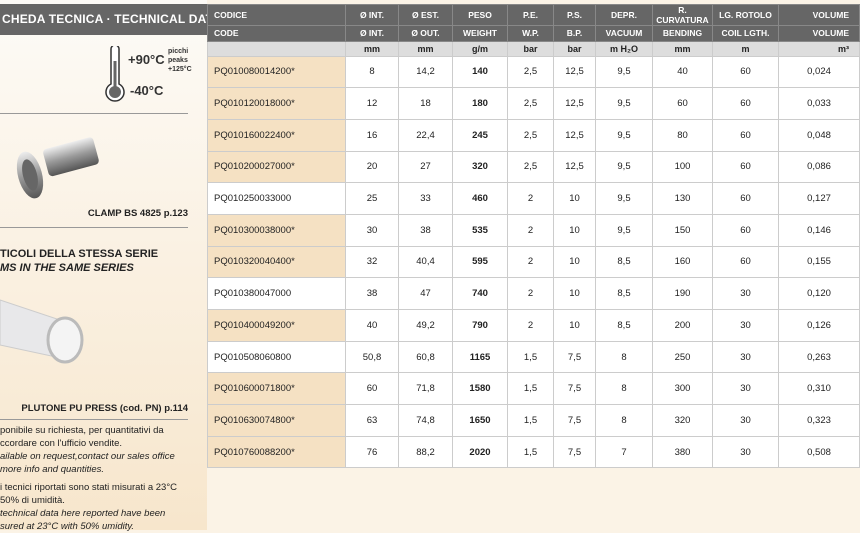  I want to click on hose-caption: PLUTONE PU PRESS (cod. PN) p.114, so click(104, 408).